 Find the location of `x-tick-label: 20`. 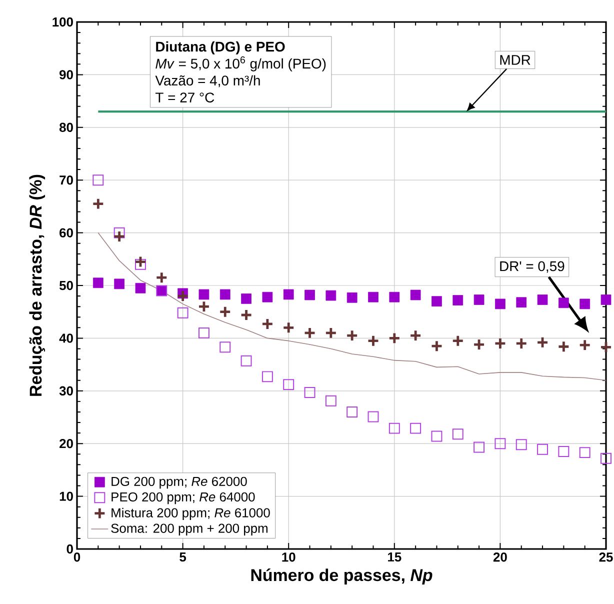

x-tick-label: 20 is located at coordinates (500, 557).